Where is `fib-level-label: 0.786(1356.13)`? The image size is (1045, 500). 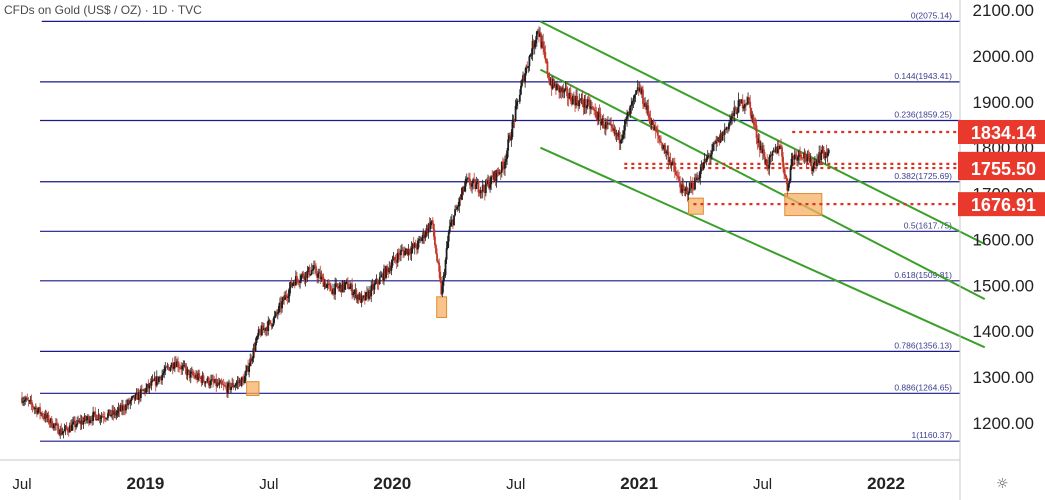
fib-level-label: 0.786(1356.13) is located at coordinates (923, 345).